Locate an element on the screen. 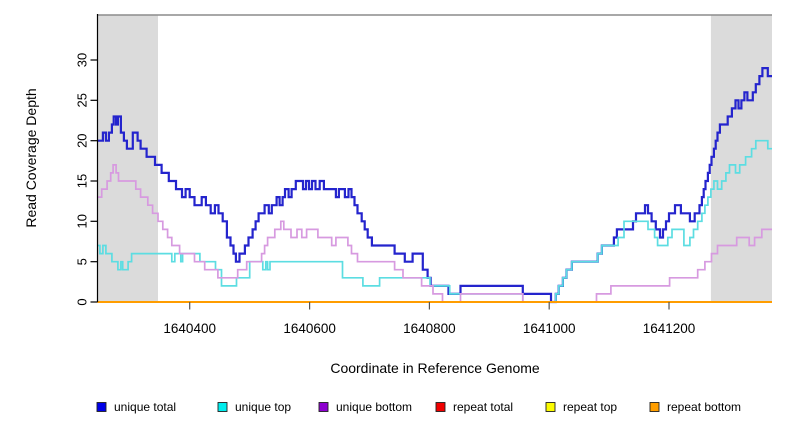  x-axis-title: Coordinate in Reference Genome is located at coordinates (435, 368).